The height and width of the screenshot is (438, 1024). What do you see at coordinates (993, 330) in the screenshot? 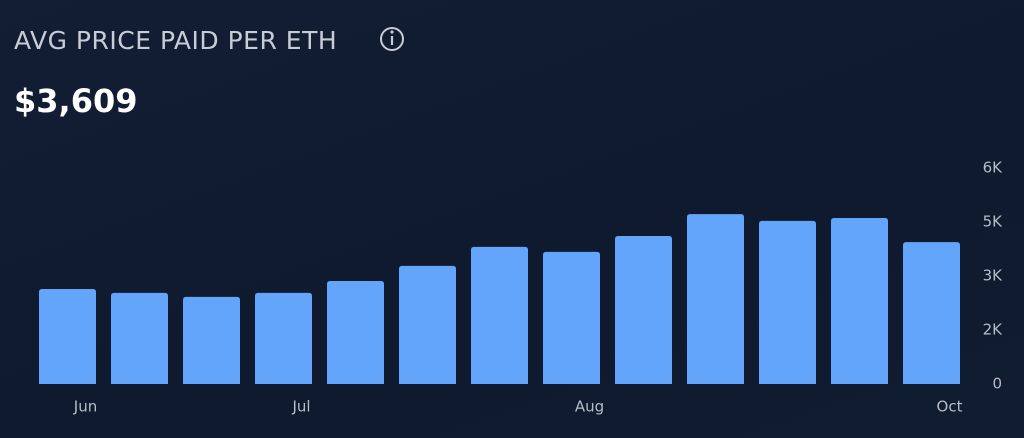
I see `y-tick-label: 2K` at bounding box center [993, 330].